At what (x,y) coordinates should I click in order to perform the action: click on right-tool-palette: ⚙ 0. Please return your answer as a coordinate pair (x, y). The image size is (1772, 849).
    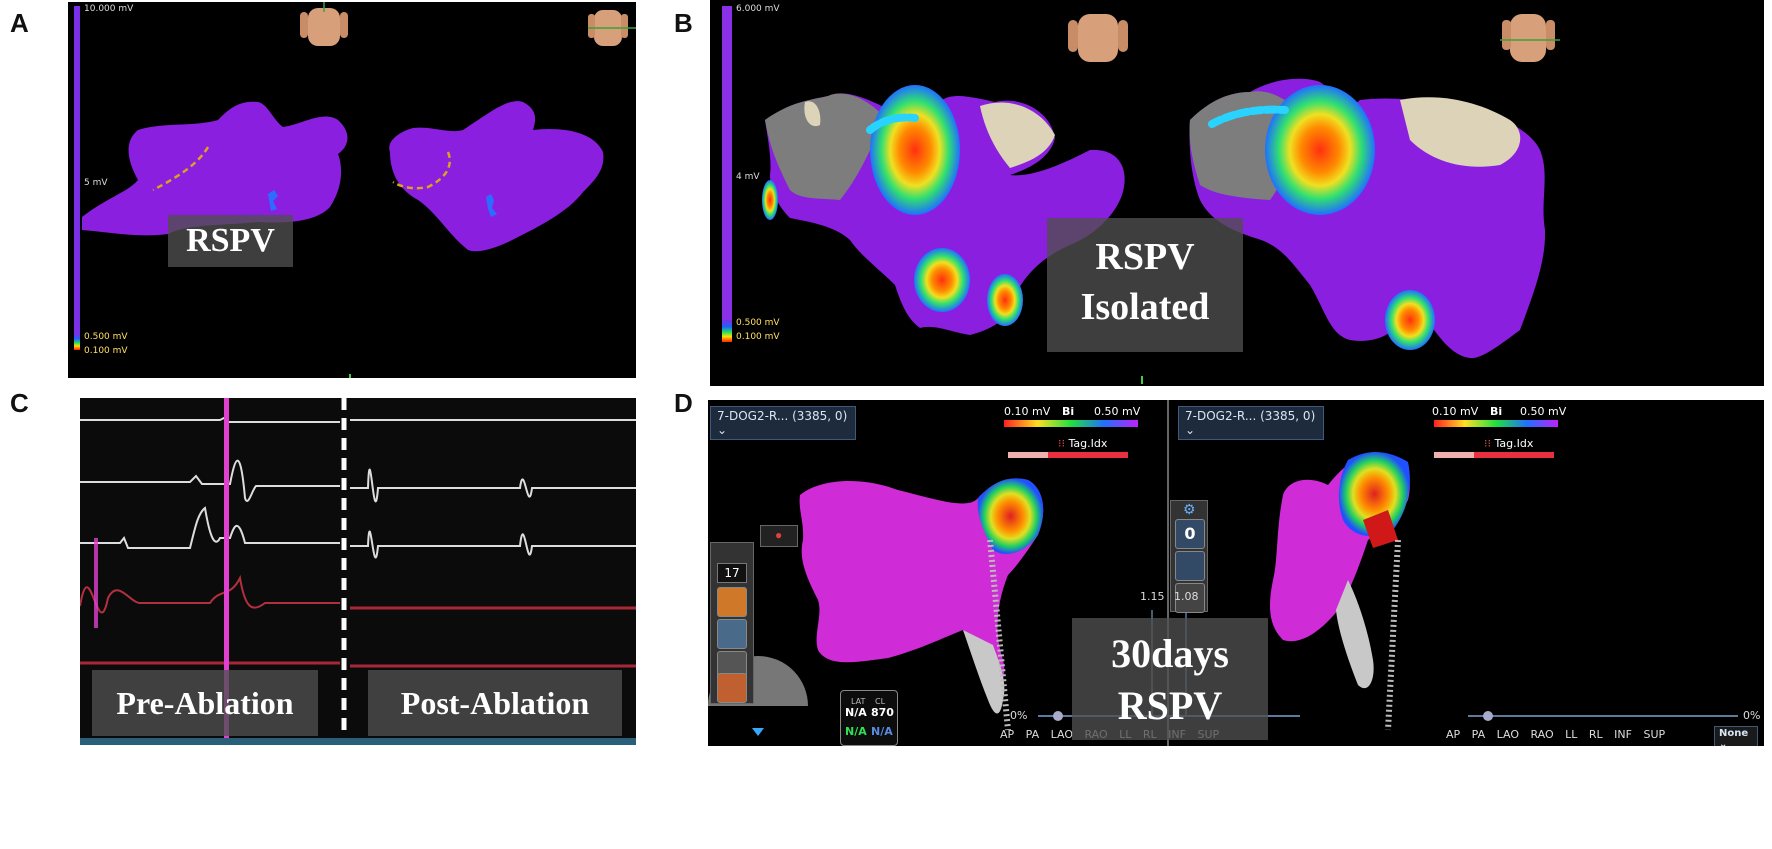
    Looking at the image, I should click on (1189, 556).